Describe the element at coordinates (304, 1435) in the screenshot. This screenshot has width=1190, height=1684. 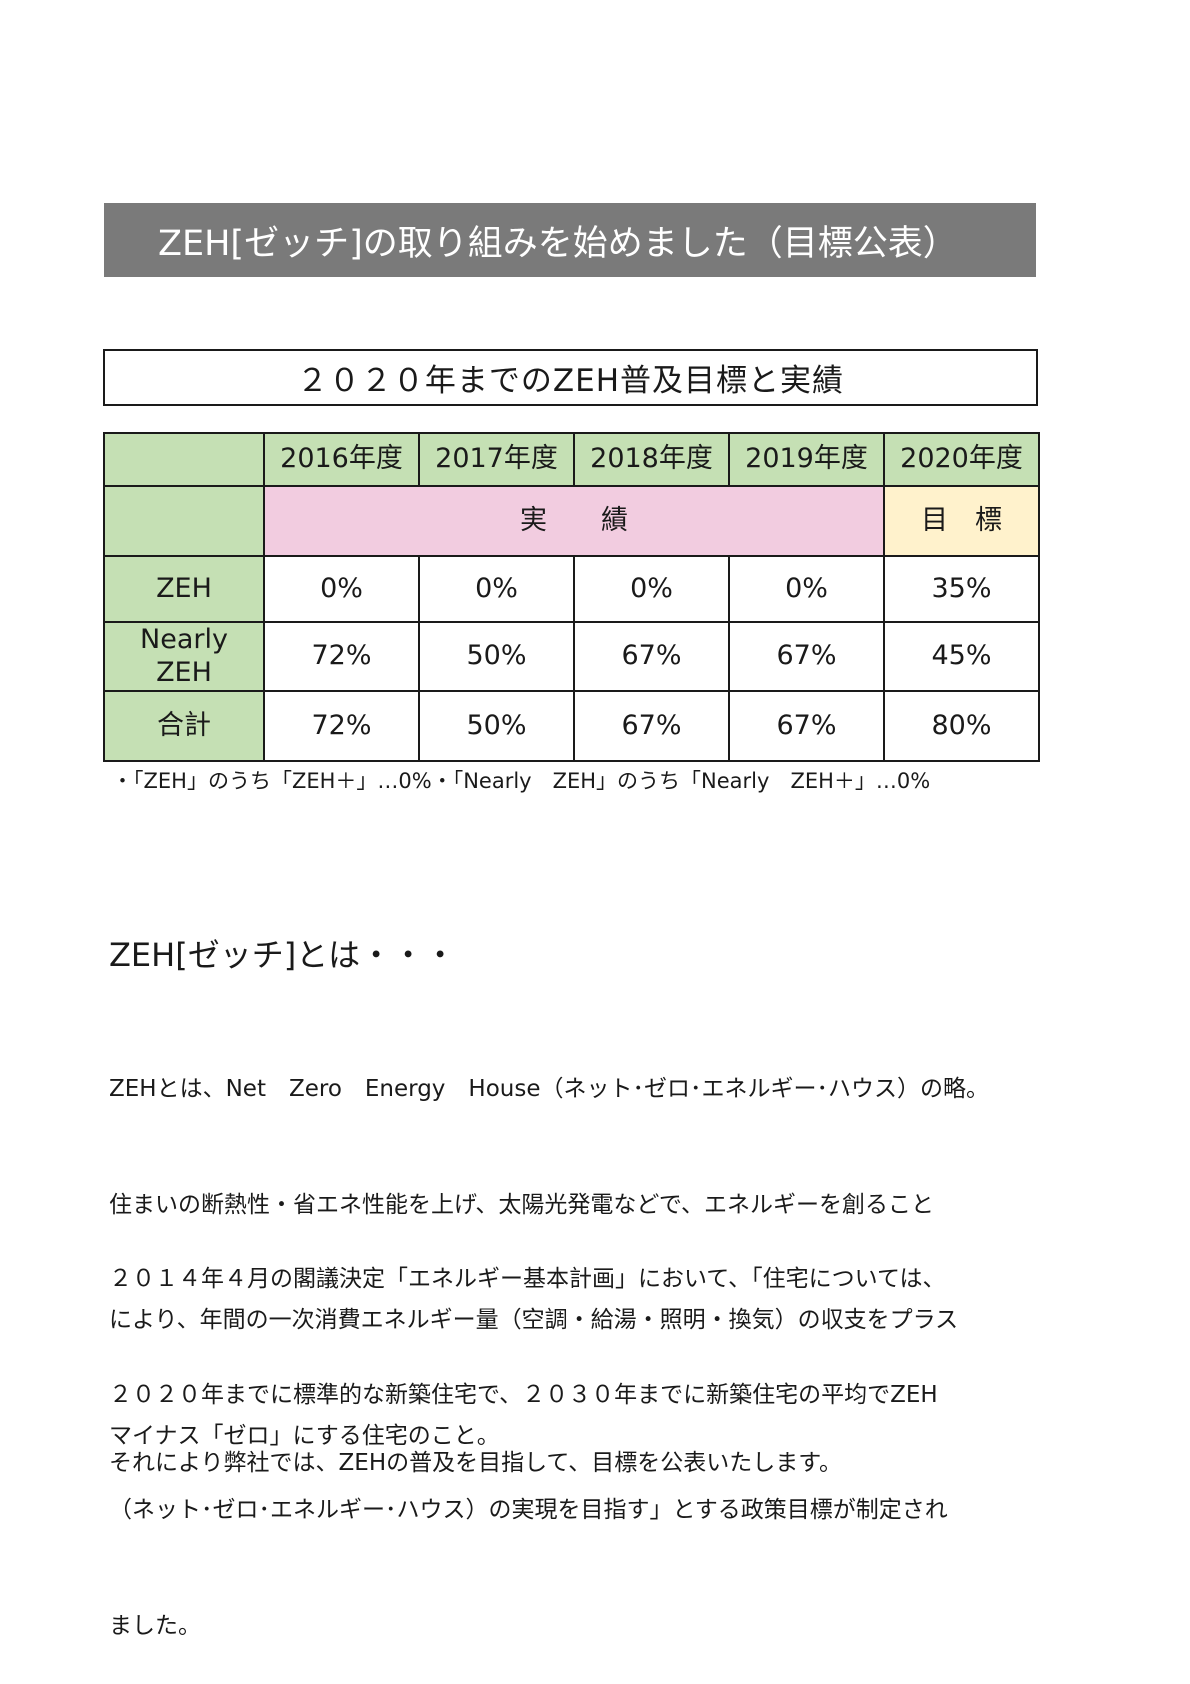
I see `paragraph-line: マイナス「ゼロ」にする住宅のこと。` at that location.